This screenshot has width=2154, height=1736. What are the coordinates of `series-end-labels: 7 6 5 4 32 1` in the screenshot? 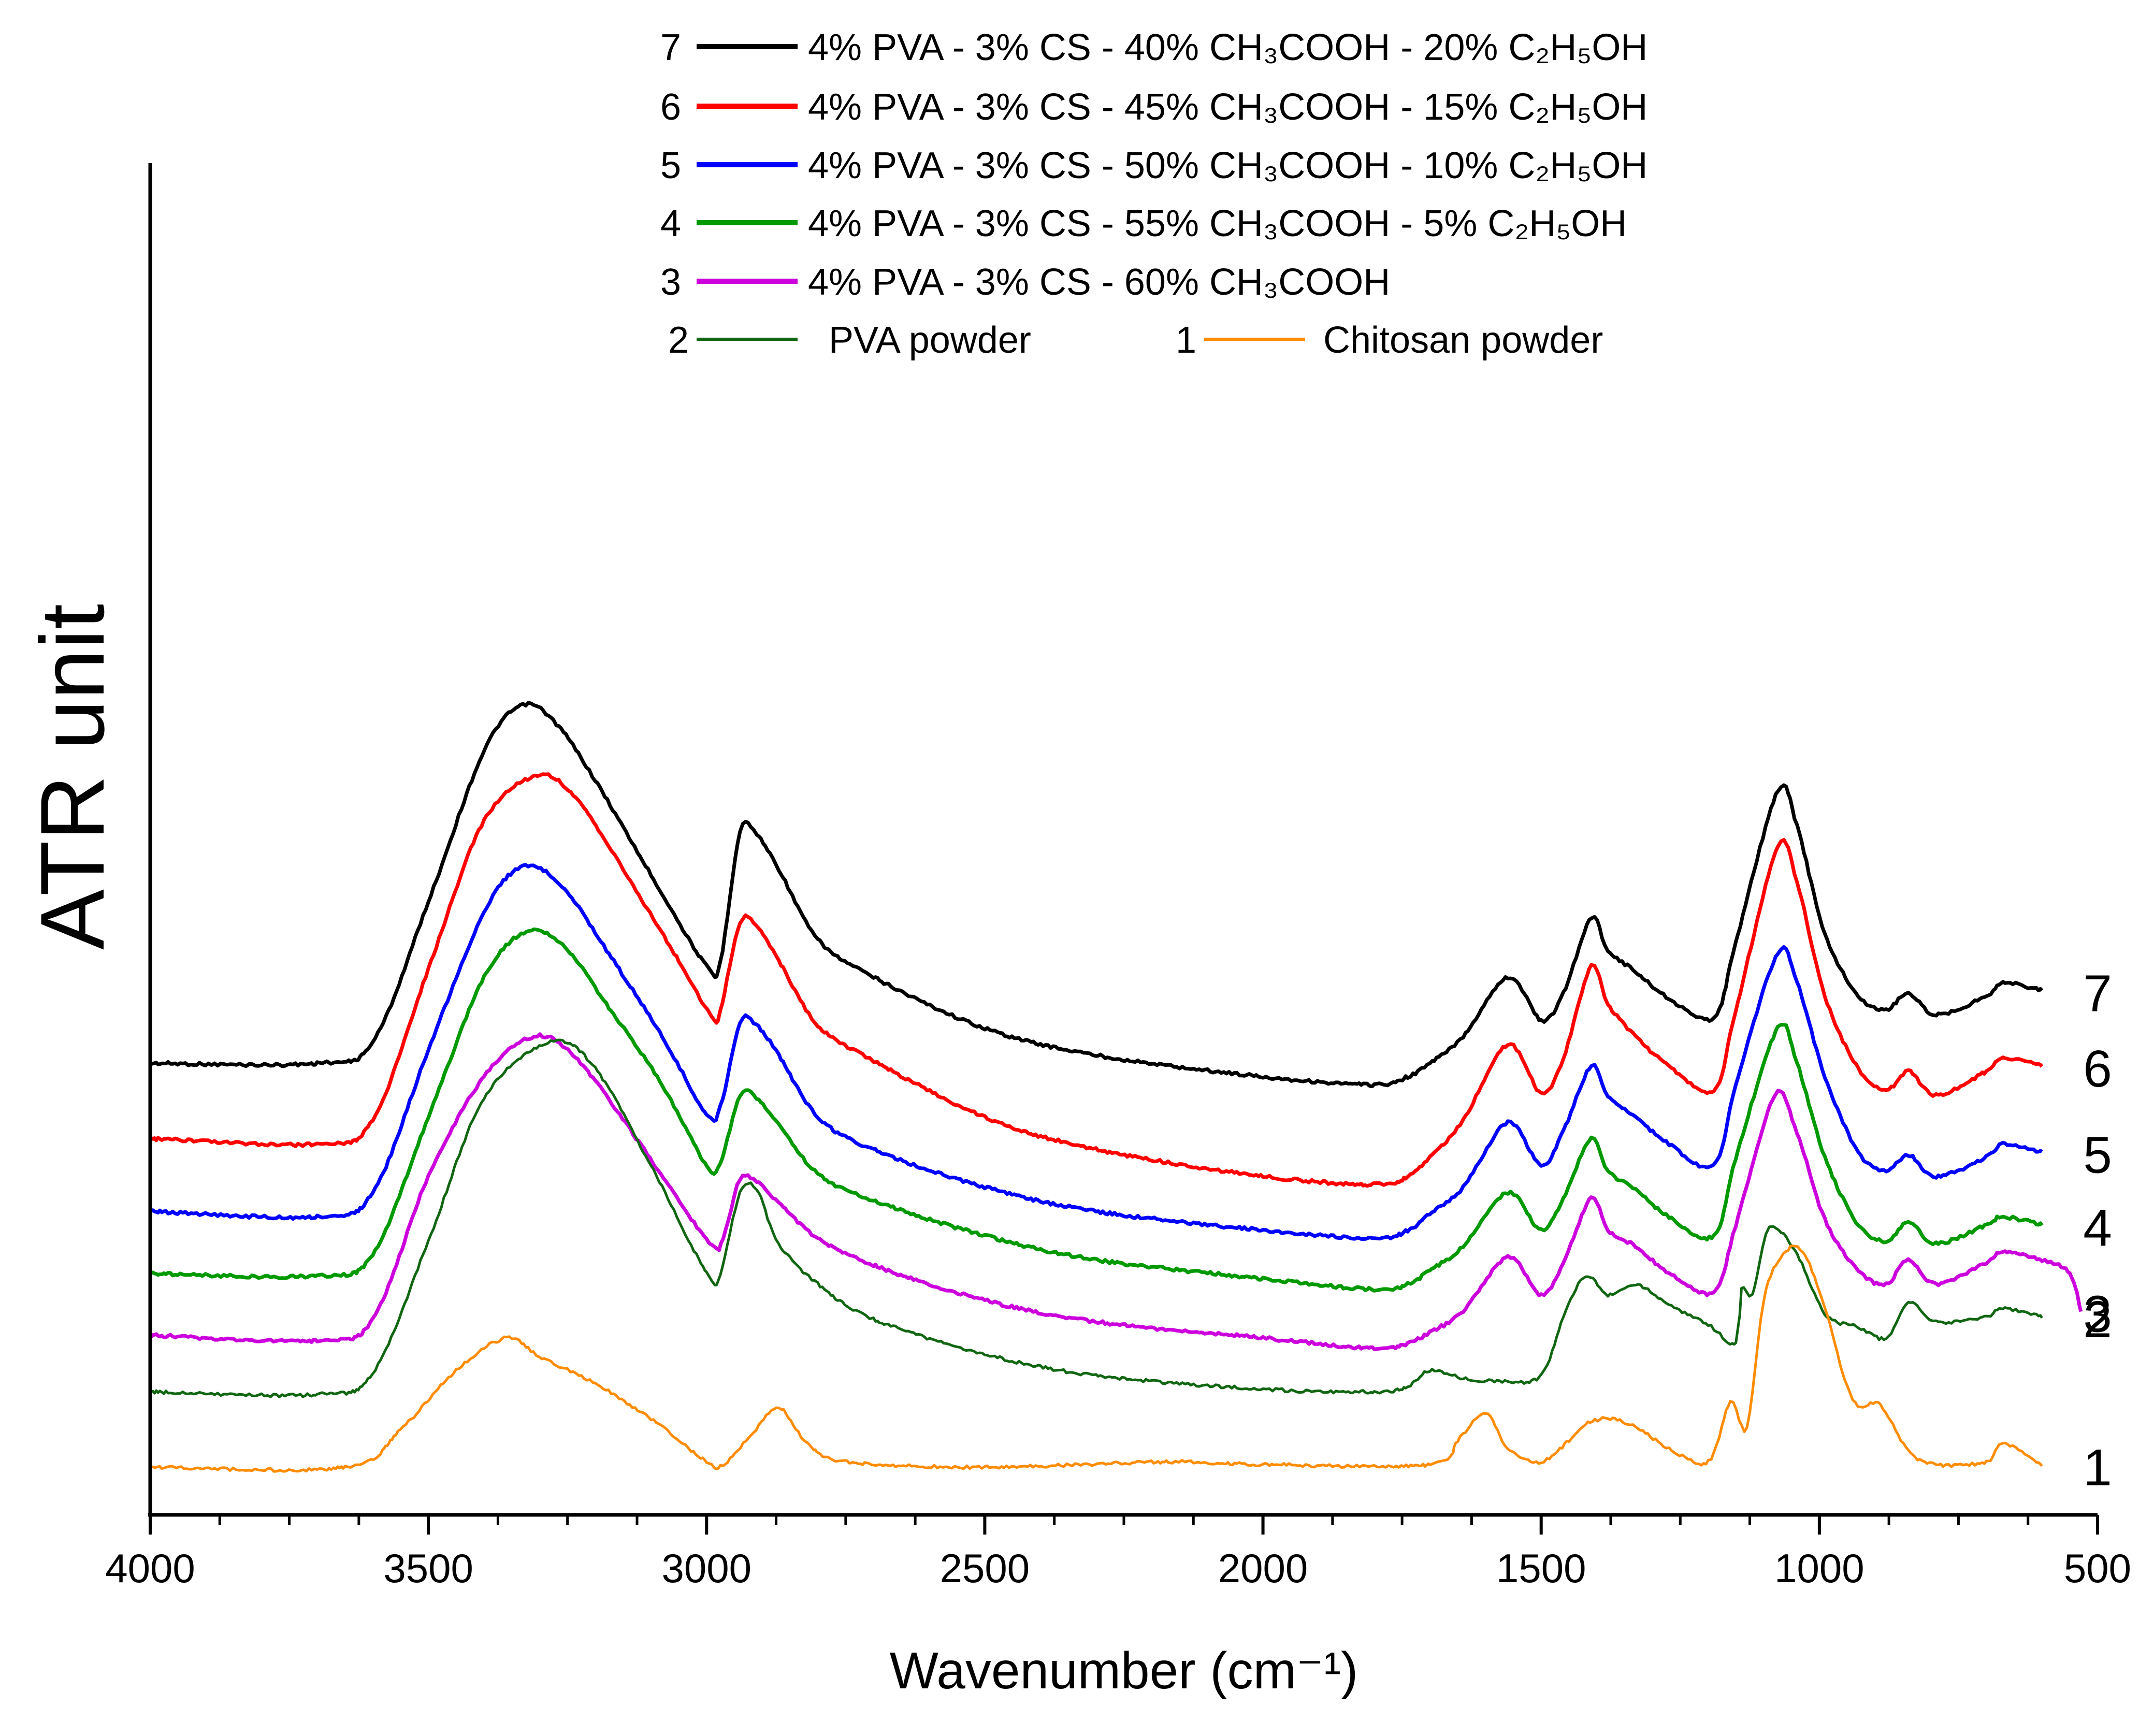 It's located at (2097, 1231).